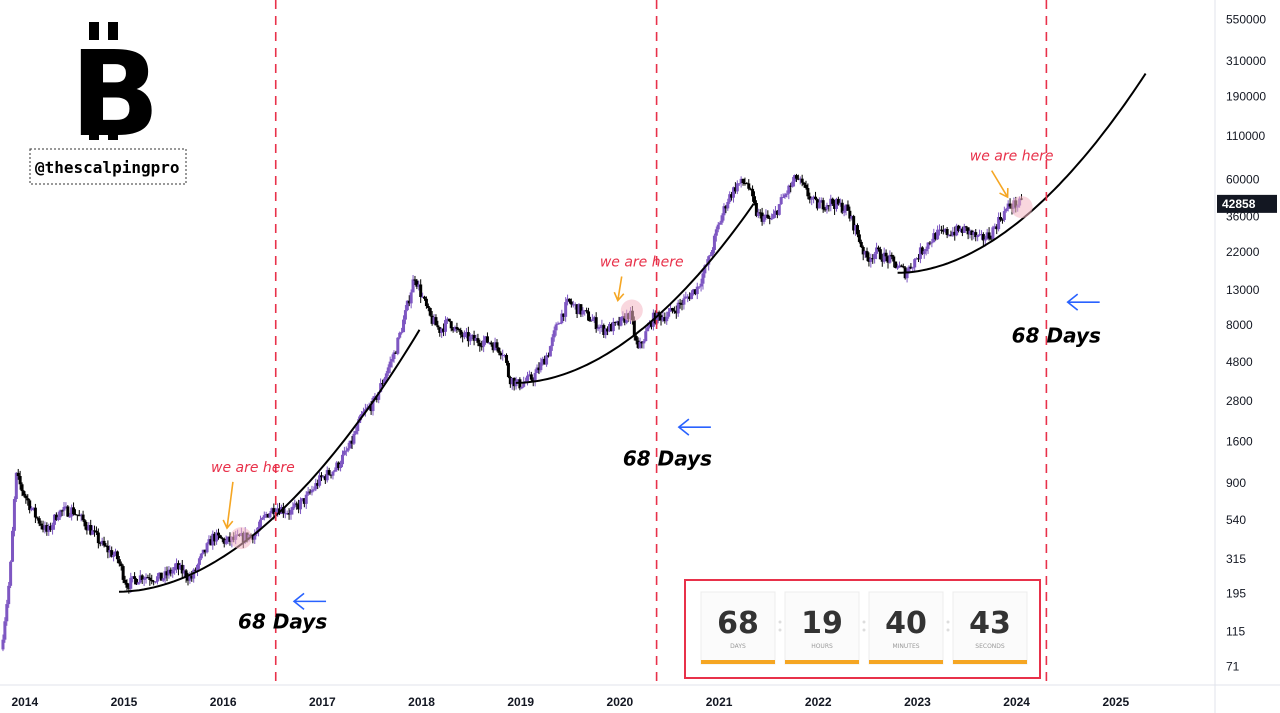 This screenshot has height=713, width=1280. Describe the element at coordinates (738, 628) in the screenshot. I see `countdown-tile` at that location.